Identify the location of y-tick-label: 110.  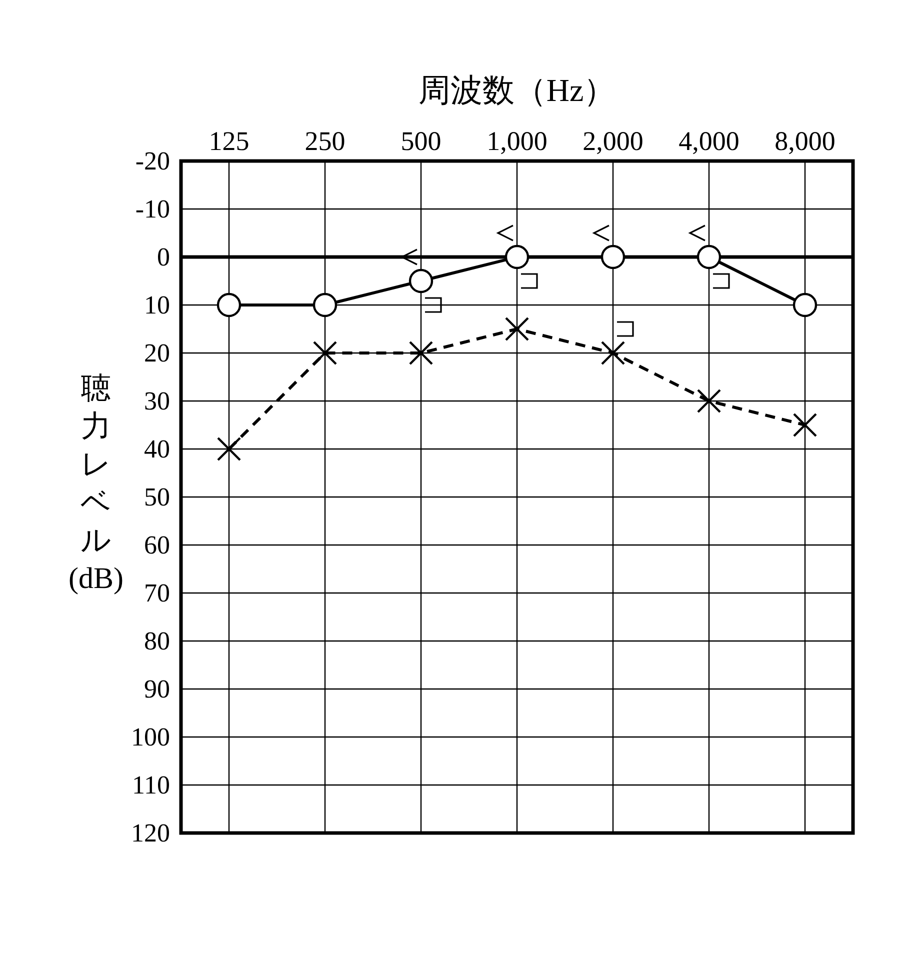
(151, 785).